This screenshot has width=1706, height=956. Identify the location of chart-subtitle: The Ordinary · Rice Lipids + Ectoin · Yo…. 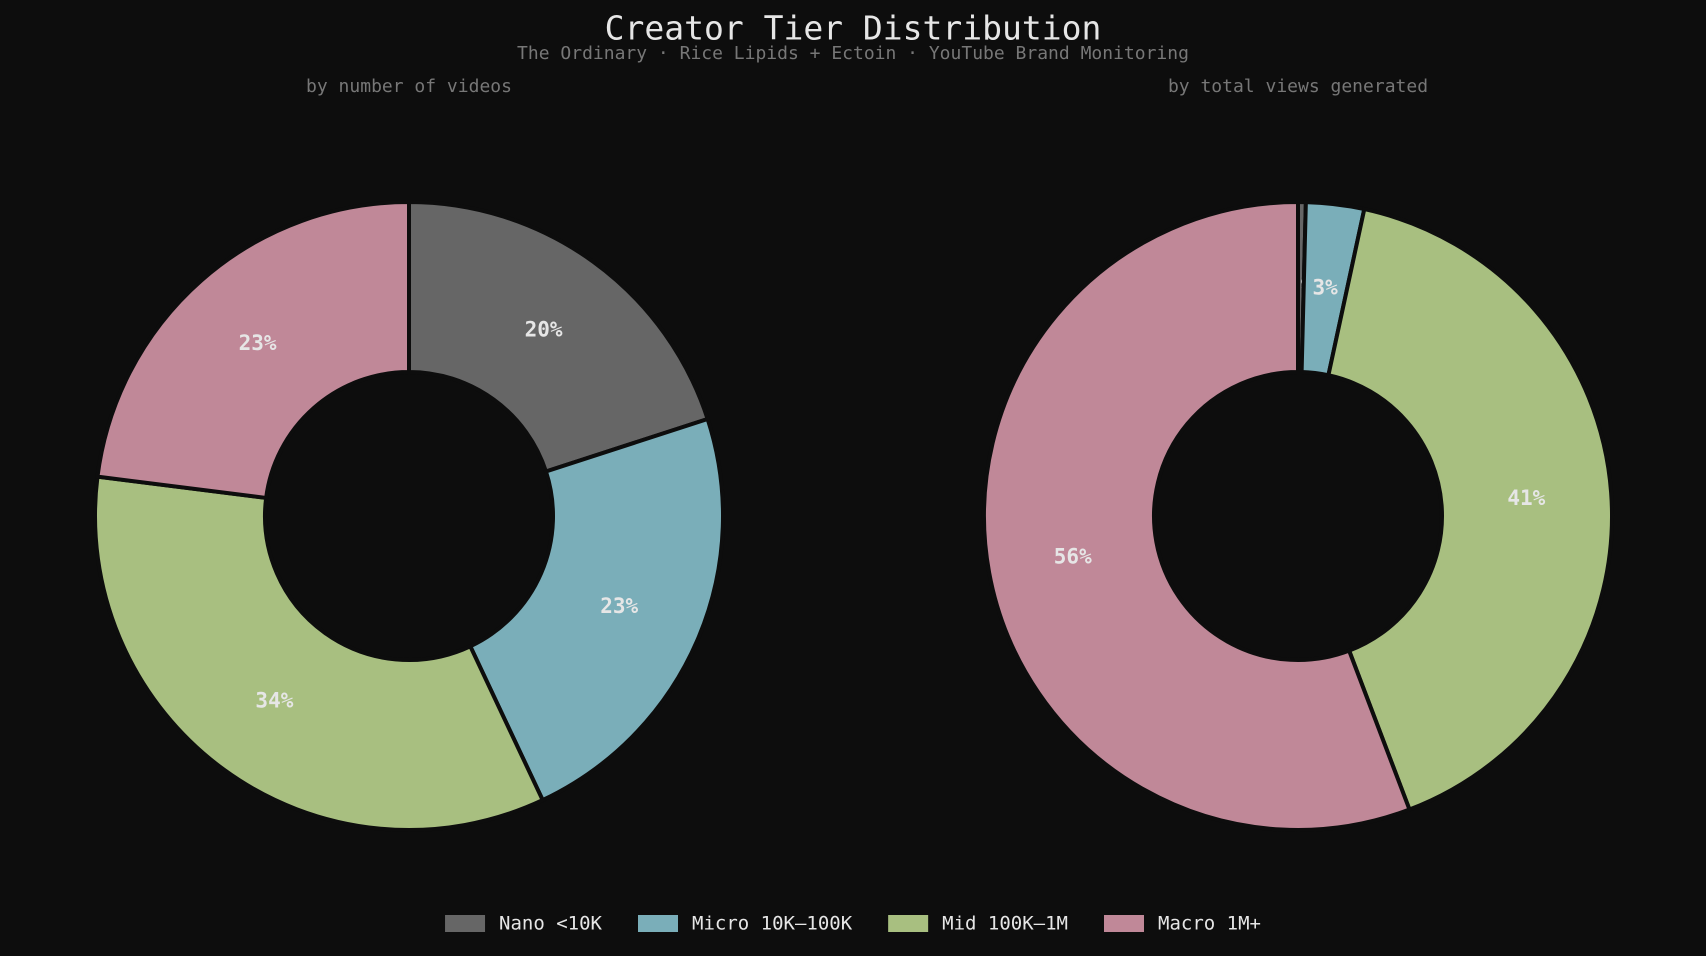
(853, 53).